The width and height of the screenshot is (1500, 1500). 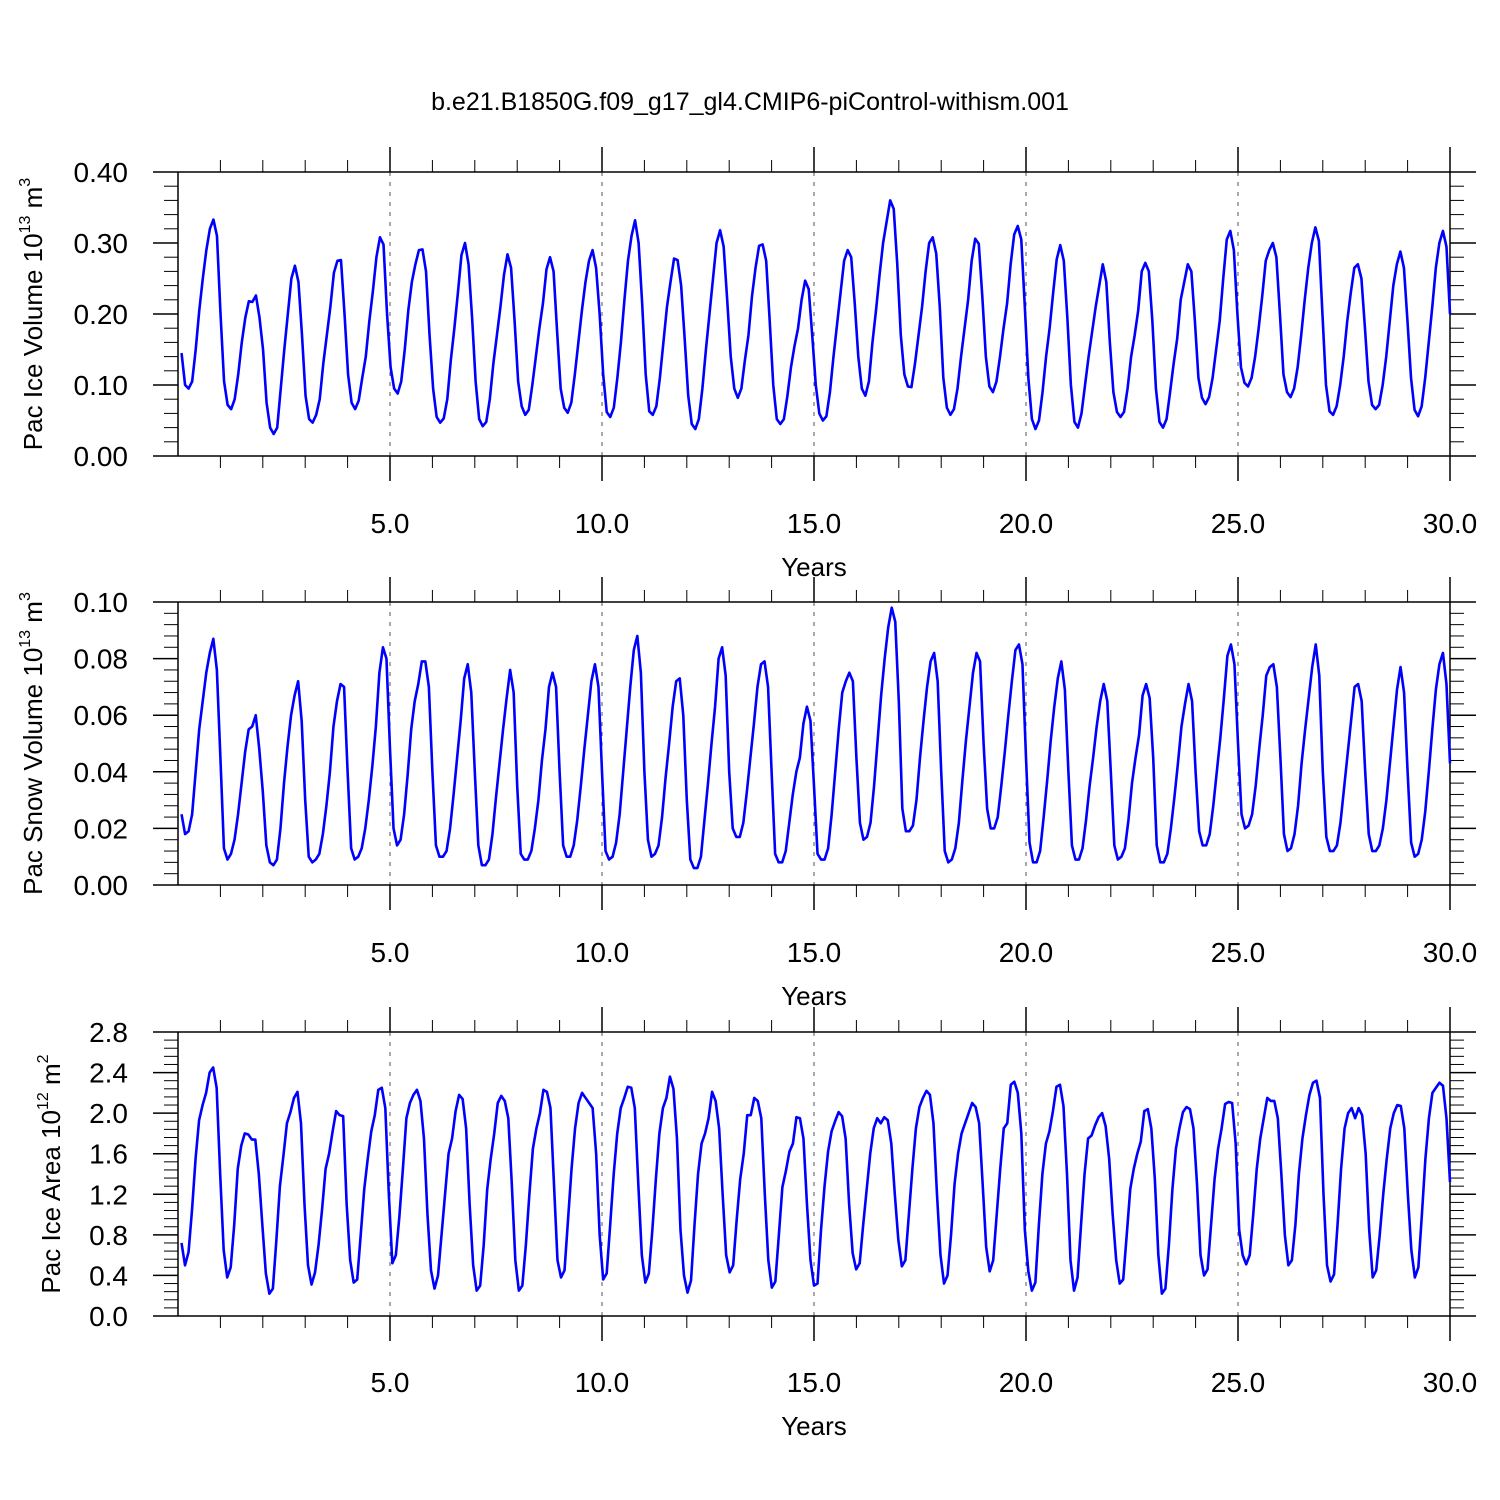 What do you see at coordinates (108, 1073) in the screenshot?
I see `y-tick-label: 2.4` at bounding box center [108, 1073].